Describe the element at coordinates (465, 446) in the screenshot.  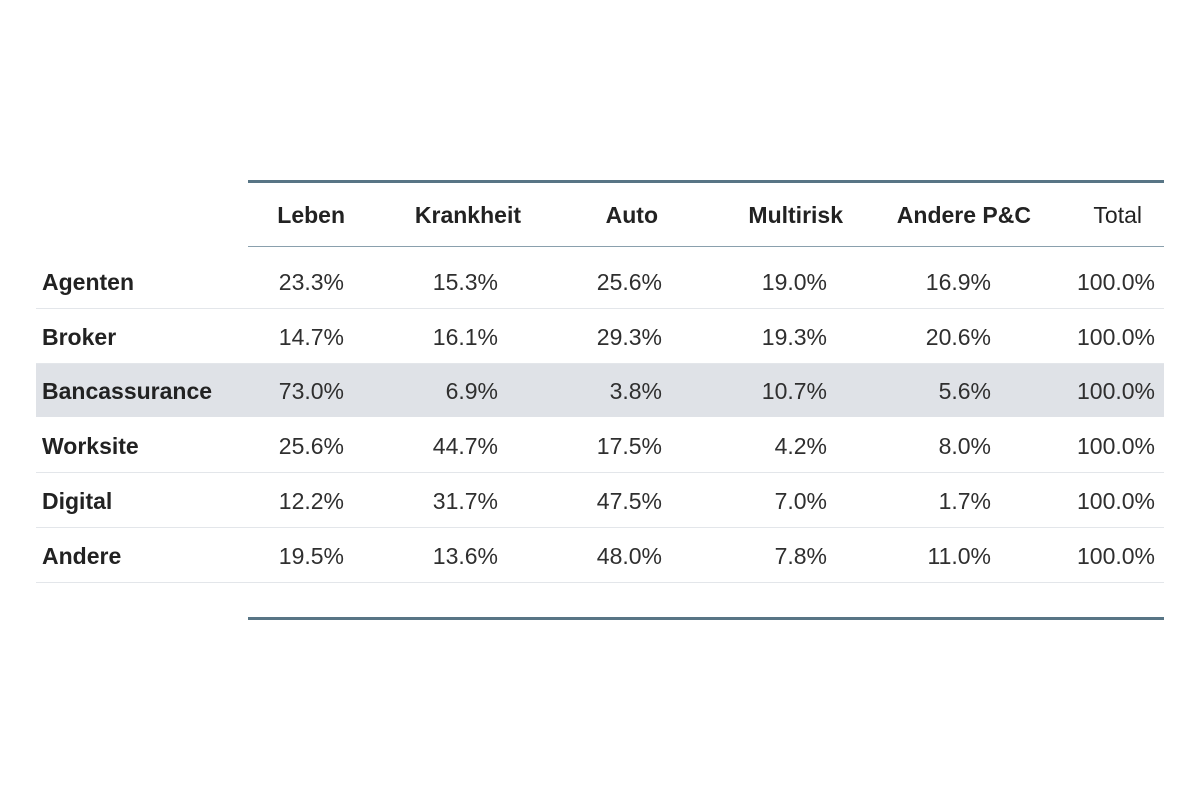
I see `cell-krankheit: 44.7%` at that location.